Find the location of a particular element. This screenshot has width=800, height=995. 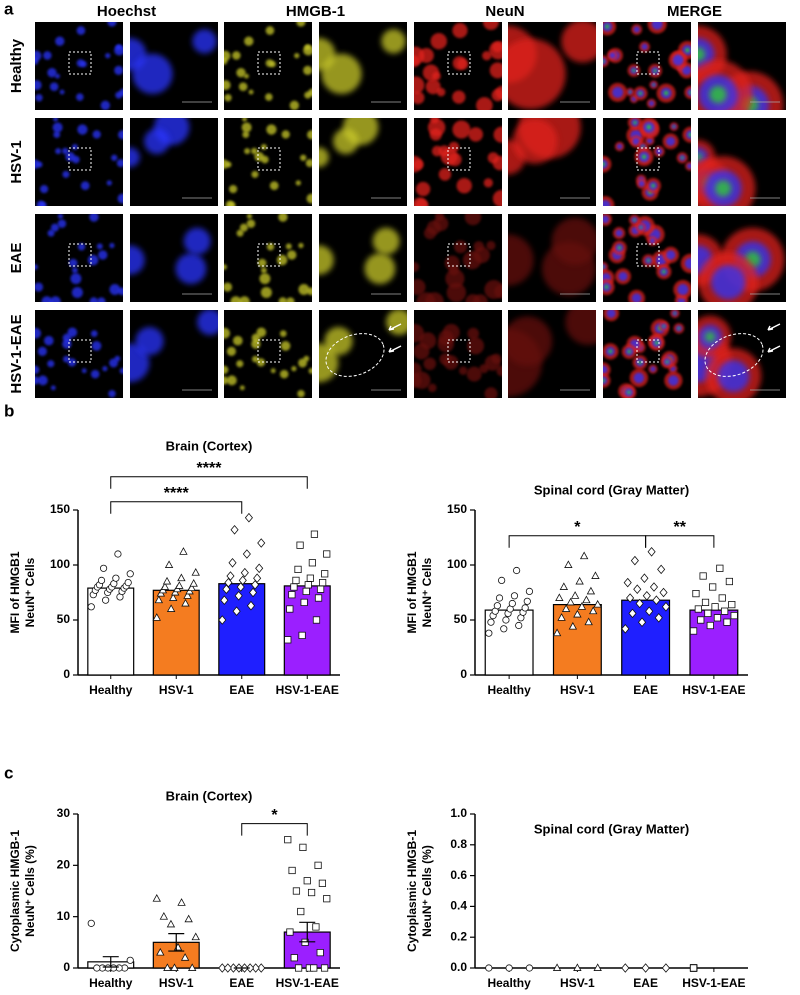

y-tick-label: 100 is located at coordinates (457, 564).